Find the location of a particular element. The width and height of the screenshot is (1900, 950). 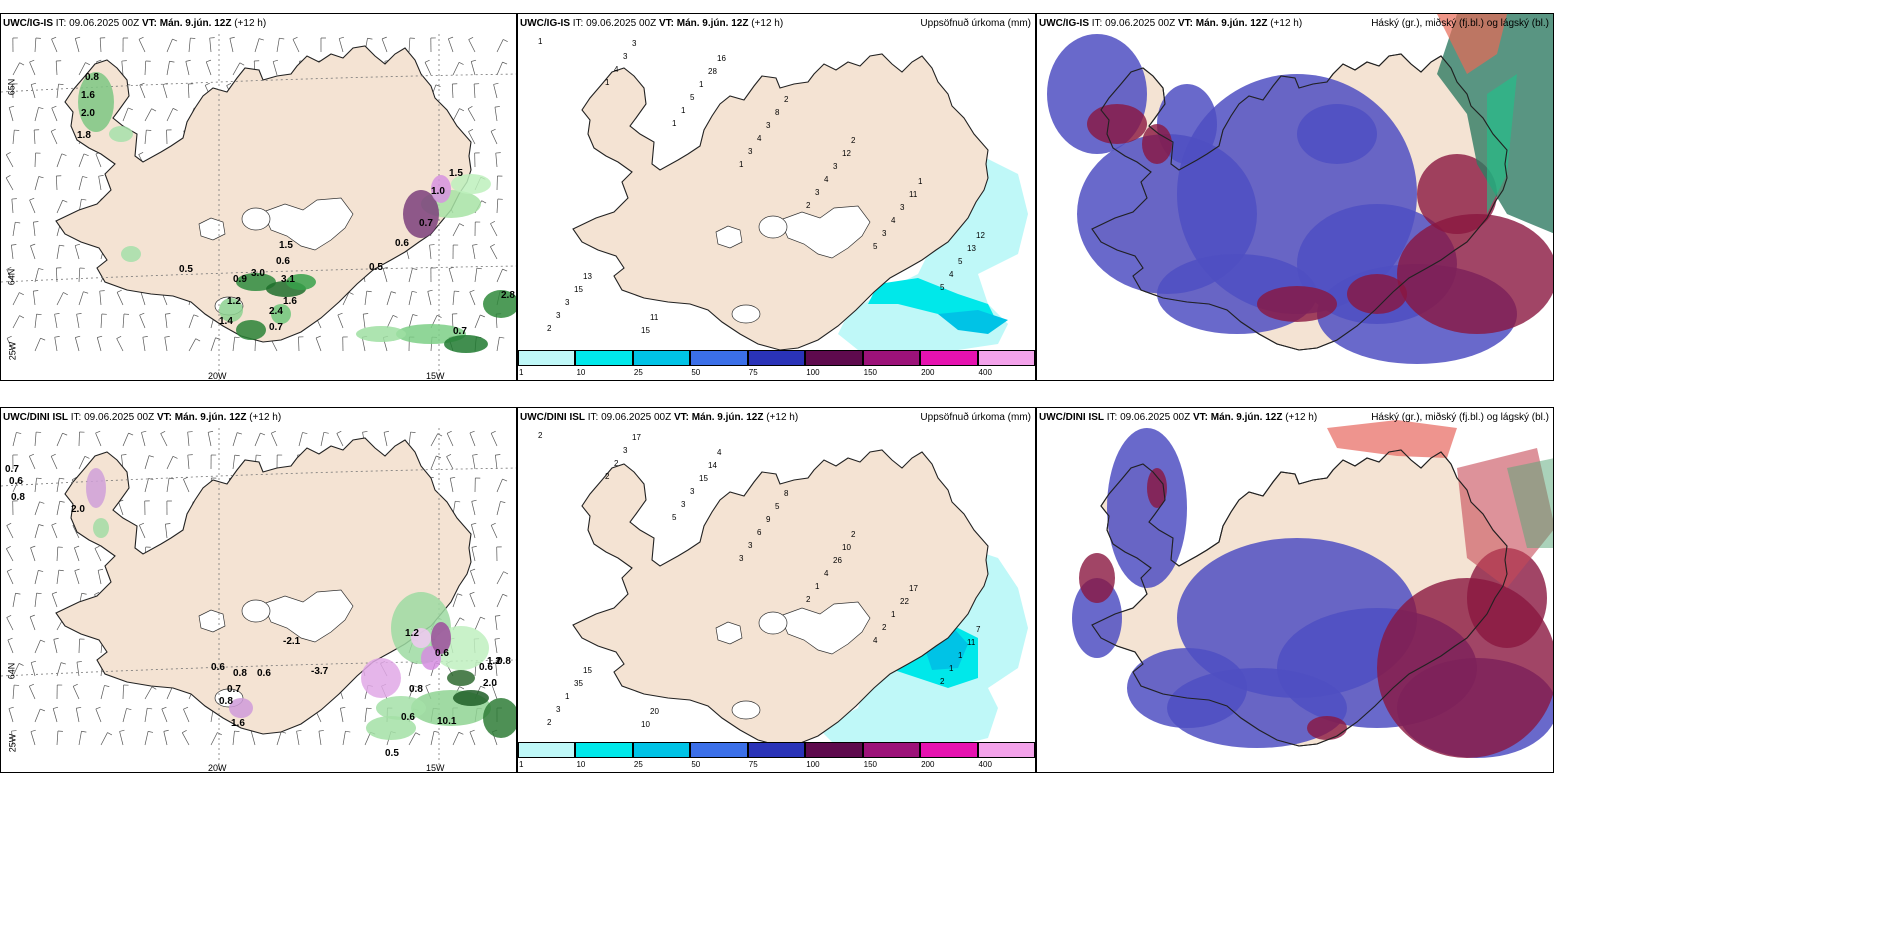

colorbar-tick: 50 is located at coordinates (696, 764).